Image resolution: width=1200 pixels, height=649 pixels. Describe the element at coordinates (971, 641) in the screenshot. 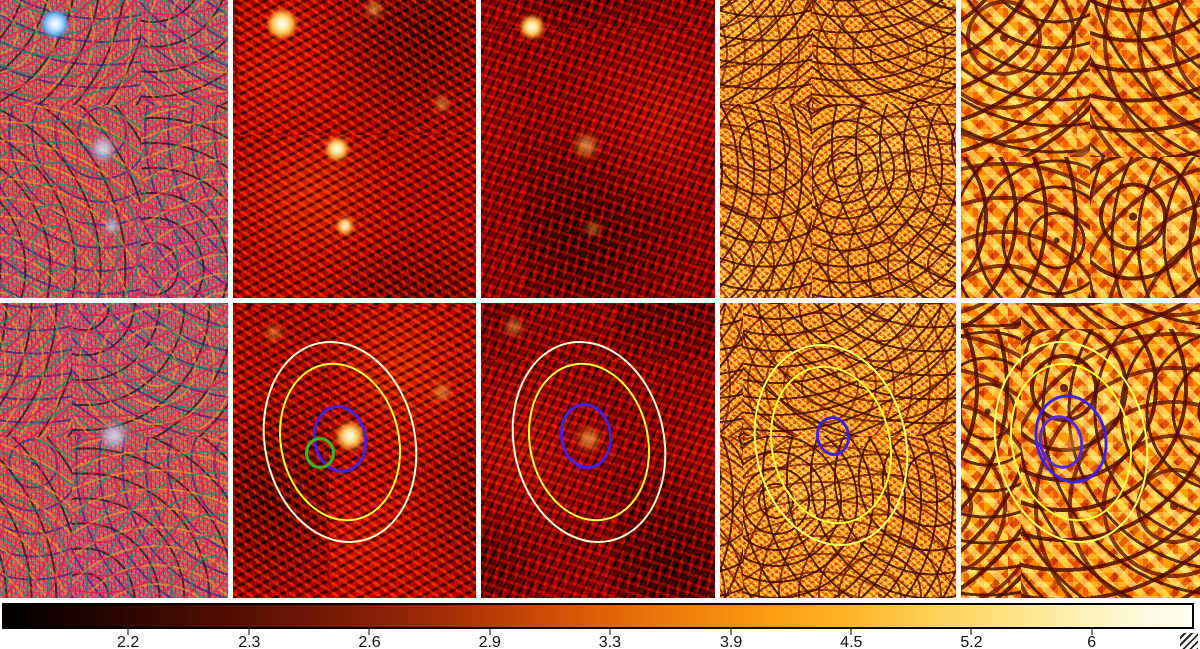

I see `colorbar-tick-label-7: 5.2` at that location.